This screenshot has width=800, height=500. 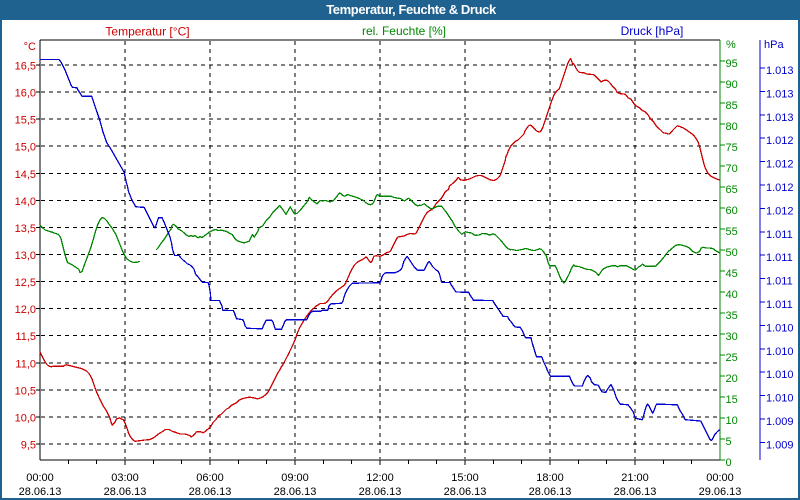 I want to click on svg-text: 15,5, so click(x=25, y=121).